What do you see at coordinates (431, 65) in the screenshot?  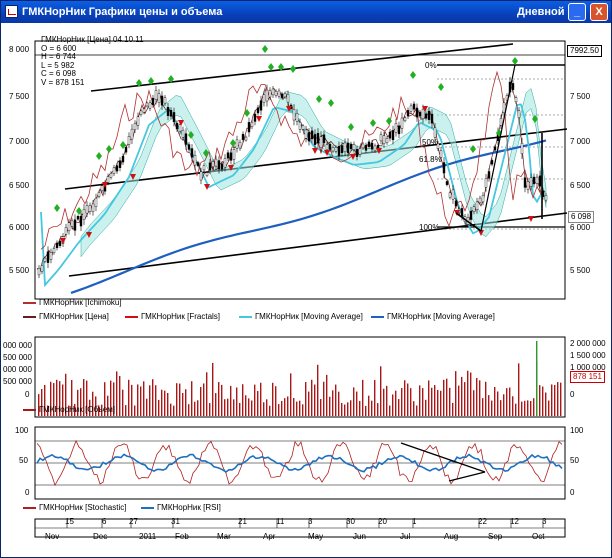 I see `fib-label-0: 0%` at bounding box center [431, 65].